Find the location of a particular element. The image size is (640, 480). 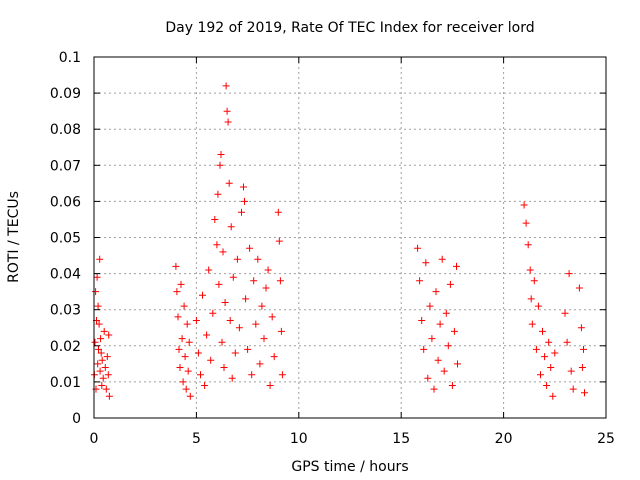

x-tick-label: 25 is located at coordinates (606, 439).